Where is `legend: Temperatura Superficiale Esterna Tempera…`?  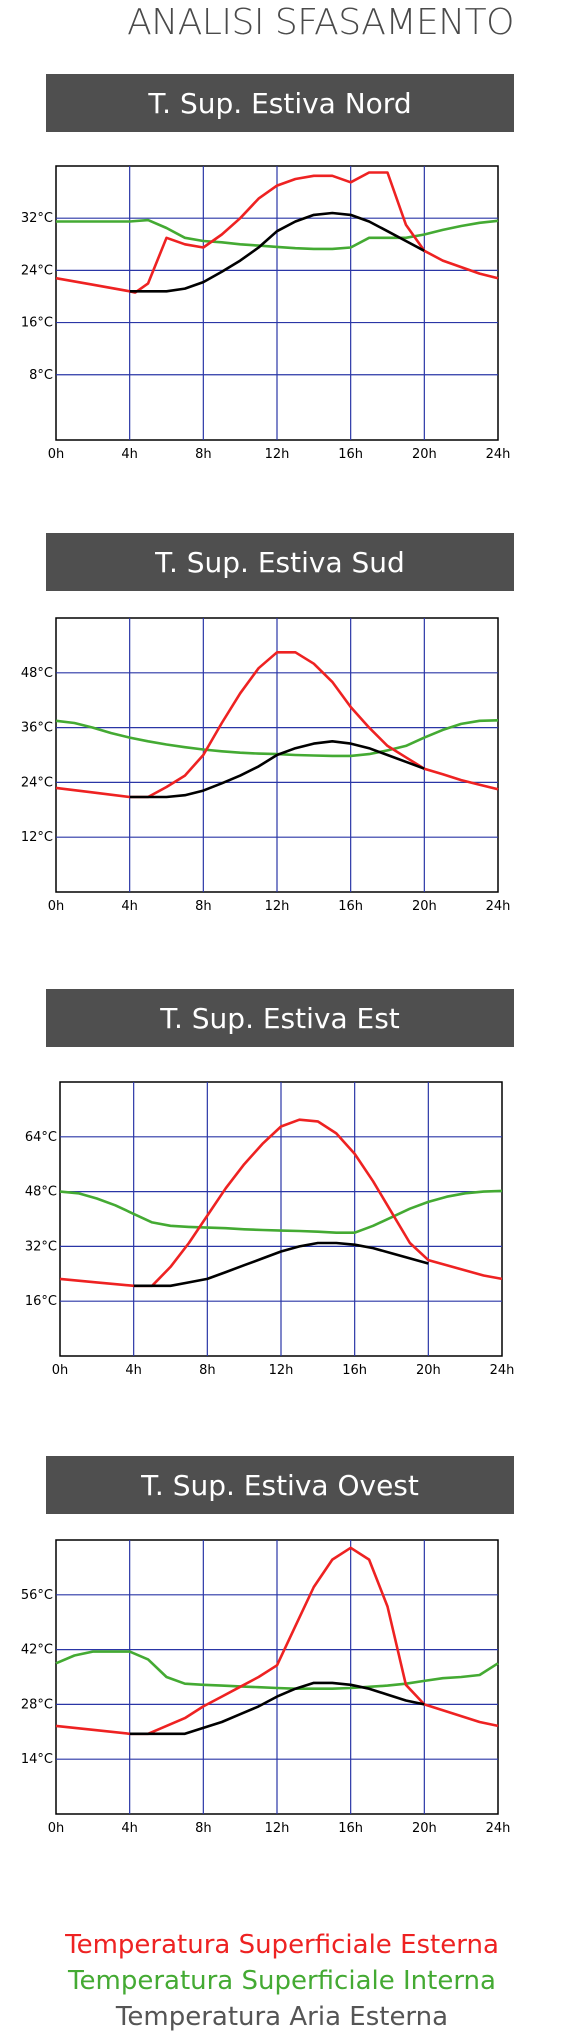 legend: Temperatura Superficiale Esterna Tempera… is located at coordinates (282, 1981).